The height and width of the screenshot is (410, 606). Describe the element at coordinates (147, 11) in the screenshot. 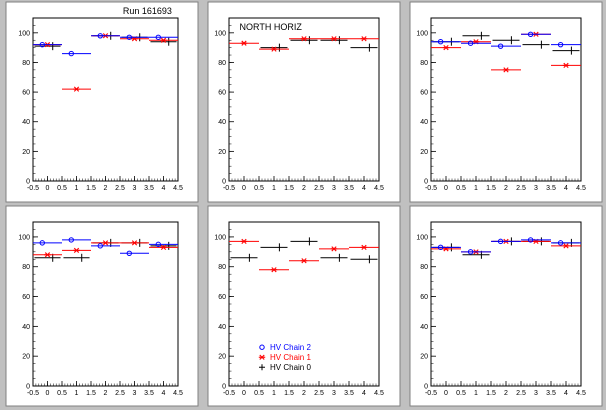

I see `chart-annotation: Run 161693` at that location.